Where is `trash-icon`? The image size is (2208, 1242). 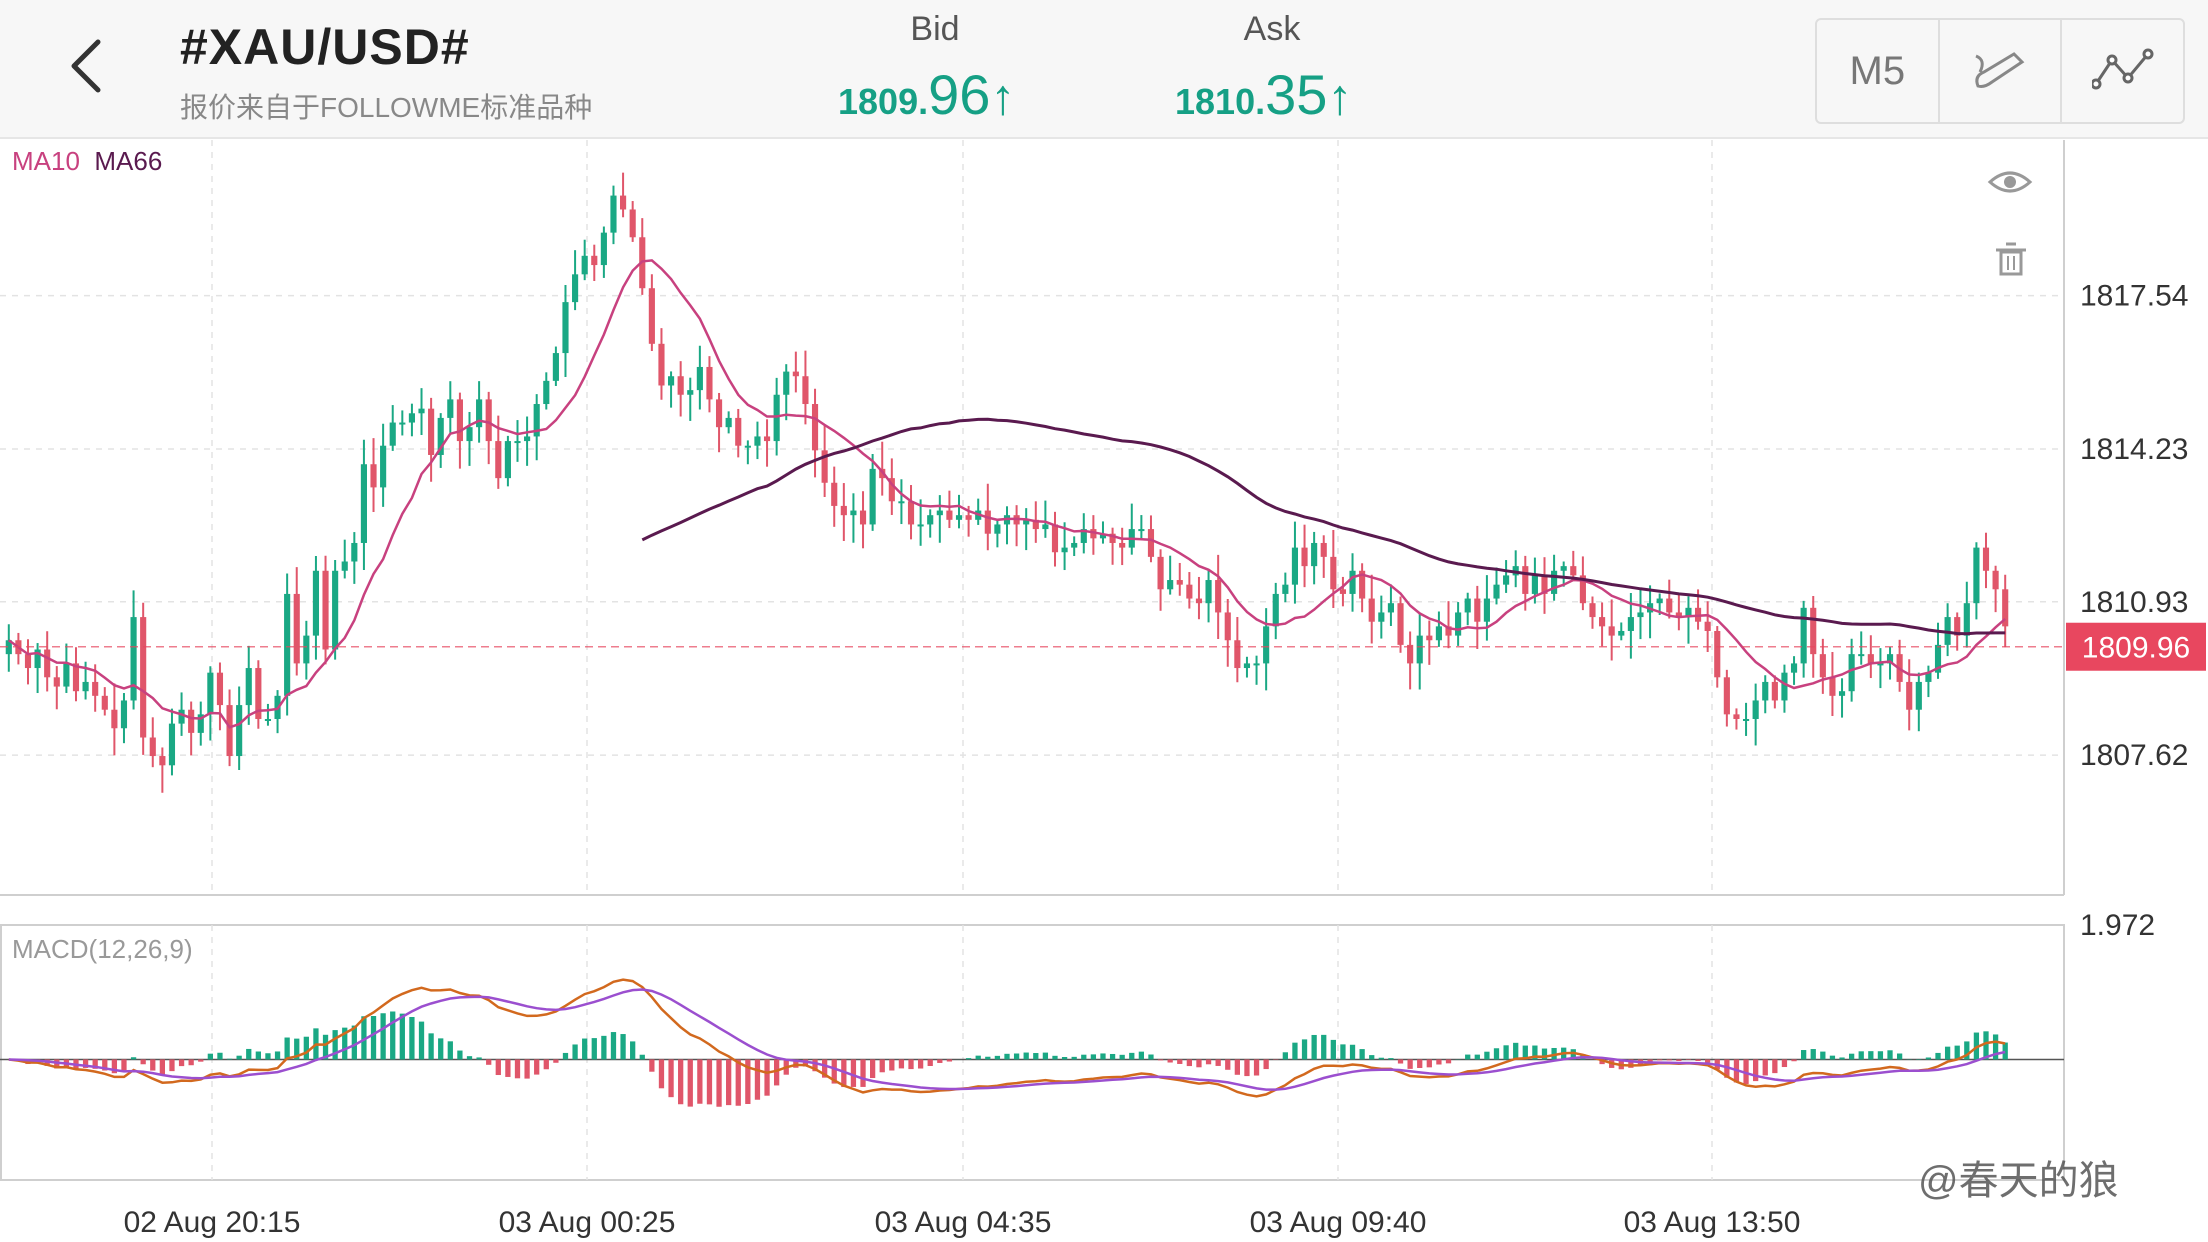 trash-icon is located at coordinates (2011, 259).